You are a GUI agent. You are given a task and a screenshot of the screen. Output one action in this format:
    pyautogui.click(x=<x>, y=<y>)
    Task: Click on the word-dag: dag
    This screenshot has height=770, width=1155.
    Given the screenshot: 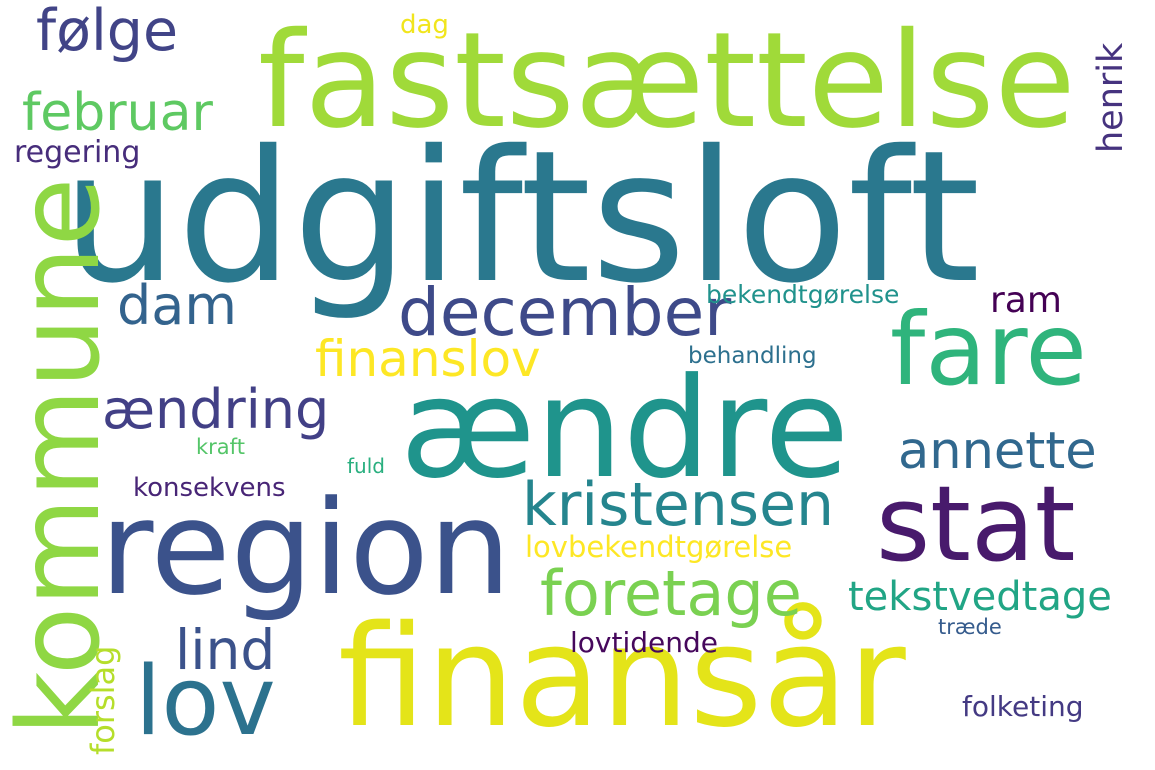 What is the action you would take?
    pyautogui.click(x=424, y=25)
    